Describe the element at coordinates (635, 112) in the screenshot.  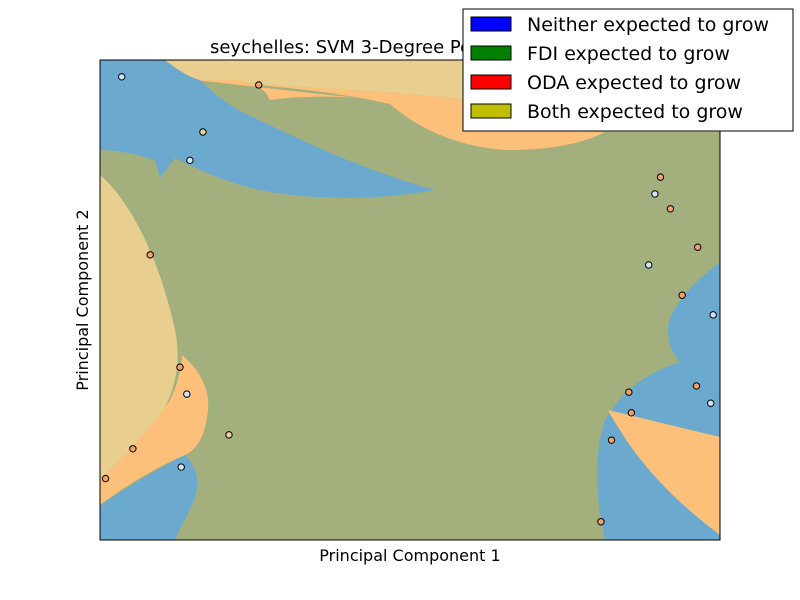
I see `legend-label: Both expected to grow` at that location.